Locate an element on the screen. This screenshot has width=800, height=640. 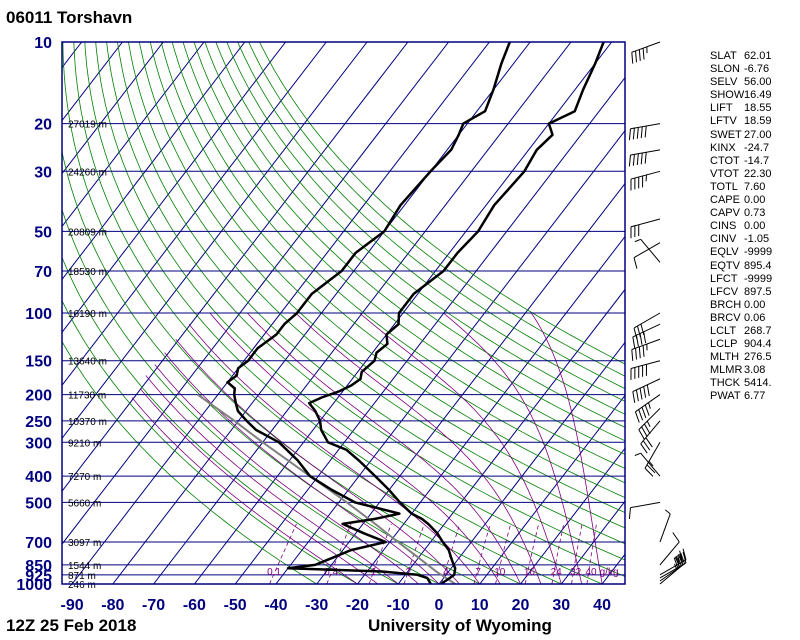
index-value: 897.5 is located at coordinates (758, 291).